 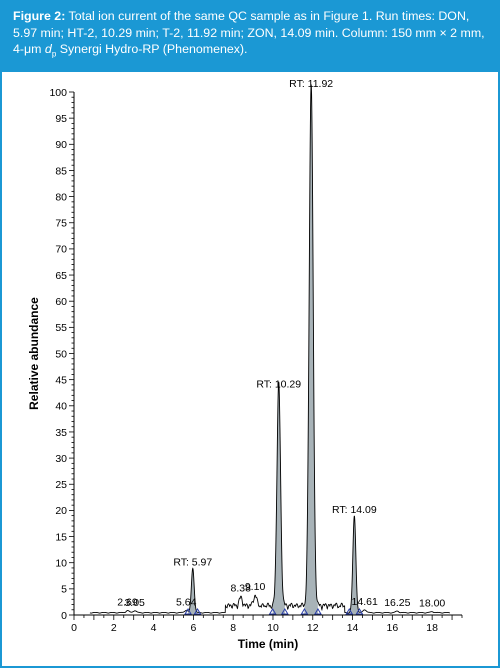 What do you see at coordinates (34, 353) in the screenshot?
I see `y-axis-label: Relative abundance` at bounding box center [34, 353].